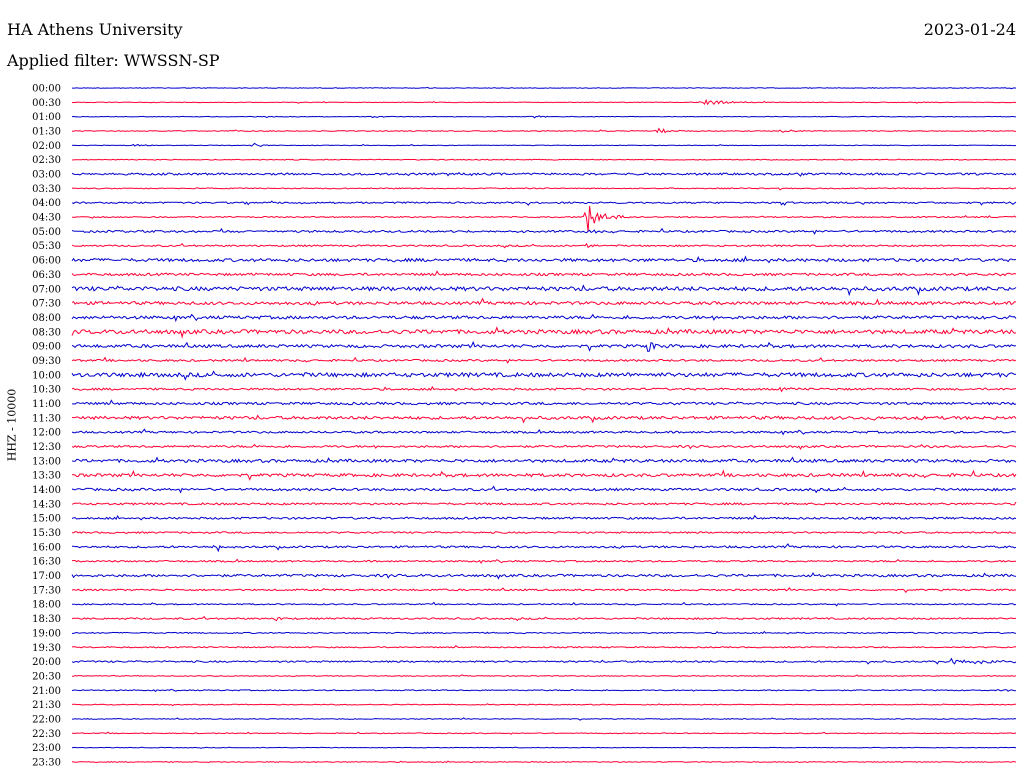 This screenshot has width=1024, height=780. What do you see at coordinates (46, 304) in the screenshot?
I see `row-time-label: 07:30` at bounding box center [46, 304].